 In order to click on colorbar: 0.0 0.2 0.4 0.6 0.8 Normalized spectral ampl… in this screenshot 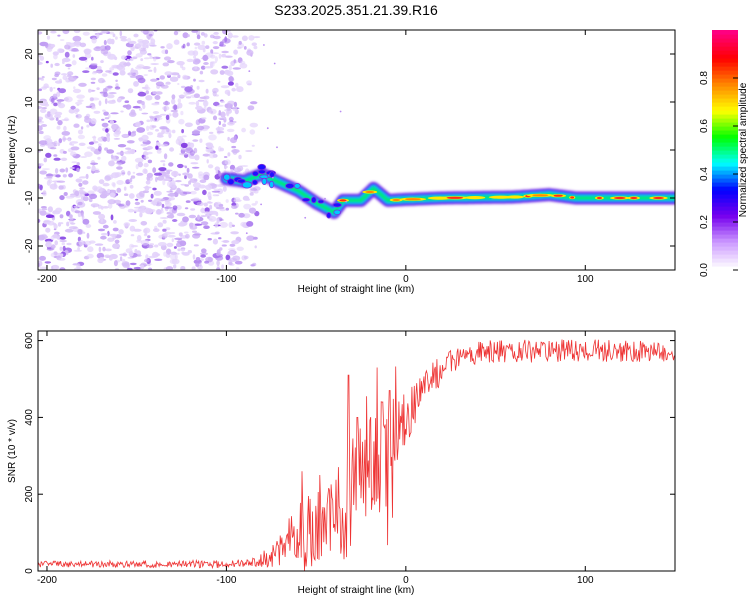, I will do `click(724, 153)`.